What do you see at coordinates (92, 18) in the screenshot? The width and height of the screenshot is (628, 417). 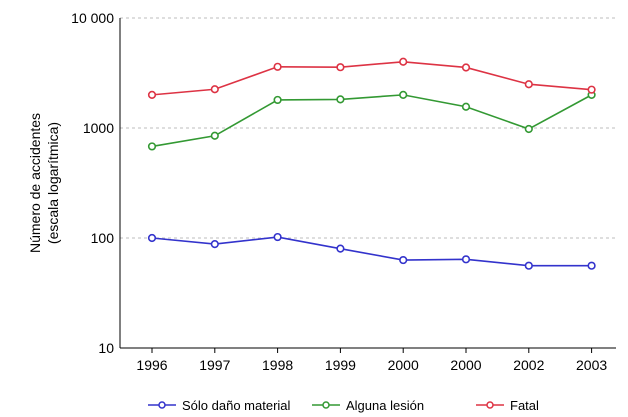 I see `y-tick-label: 10 000` at bounding box center [92, 18].